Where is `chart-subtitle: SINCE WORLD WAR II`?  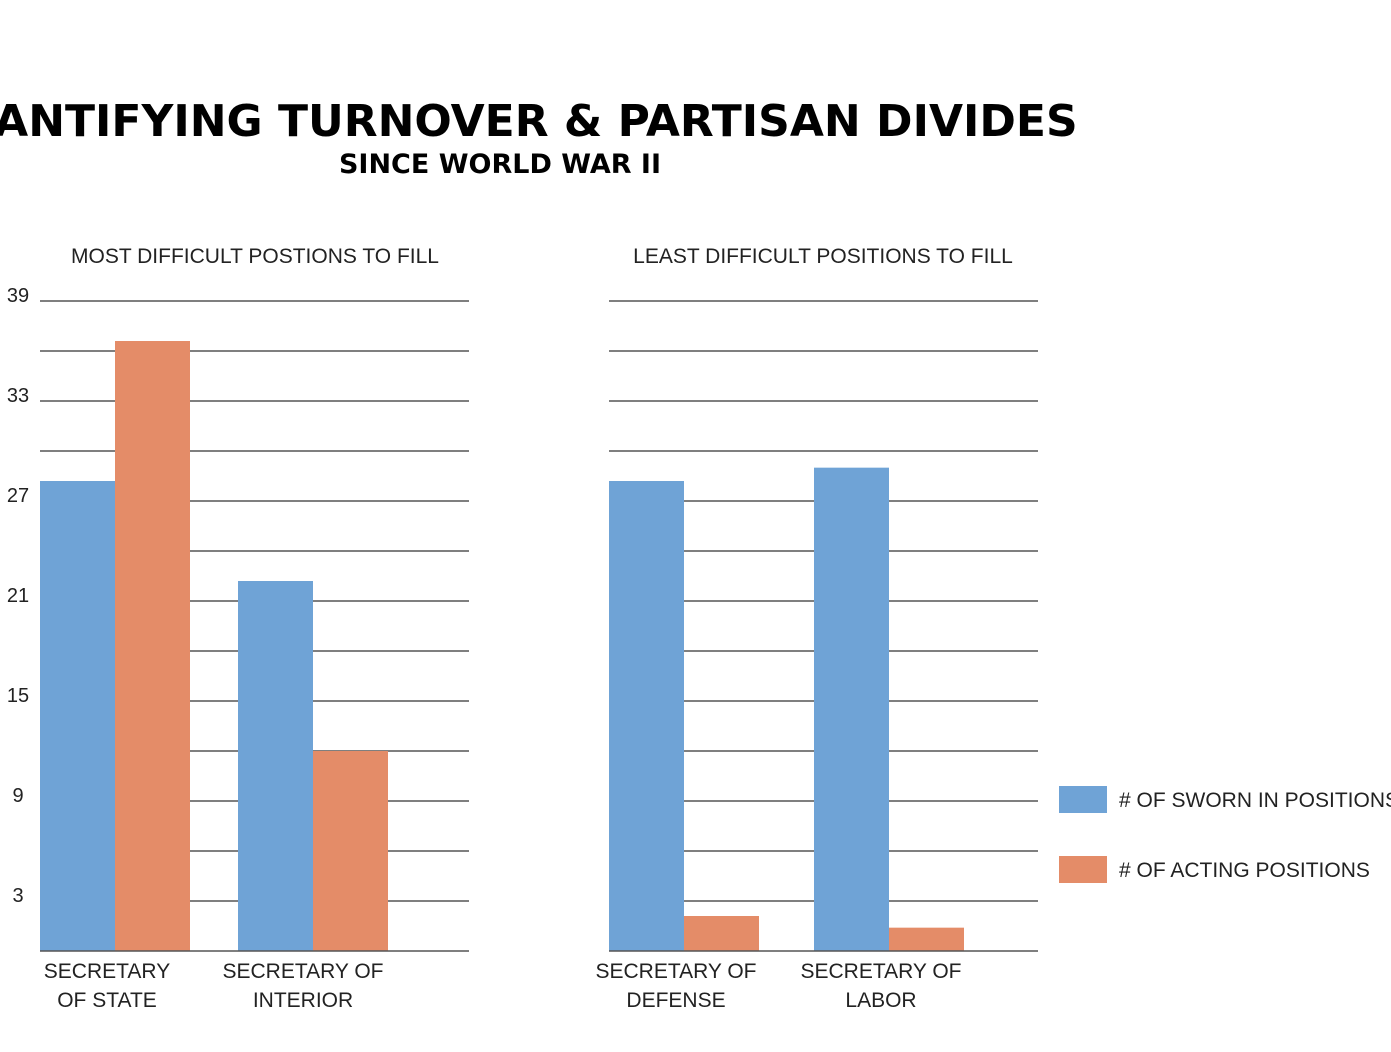 chart-subtitle: SINCE WORLD WAR II is located at coordinates (500, 164).